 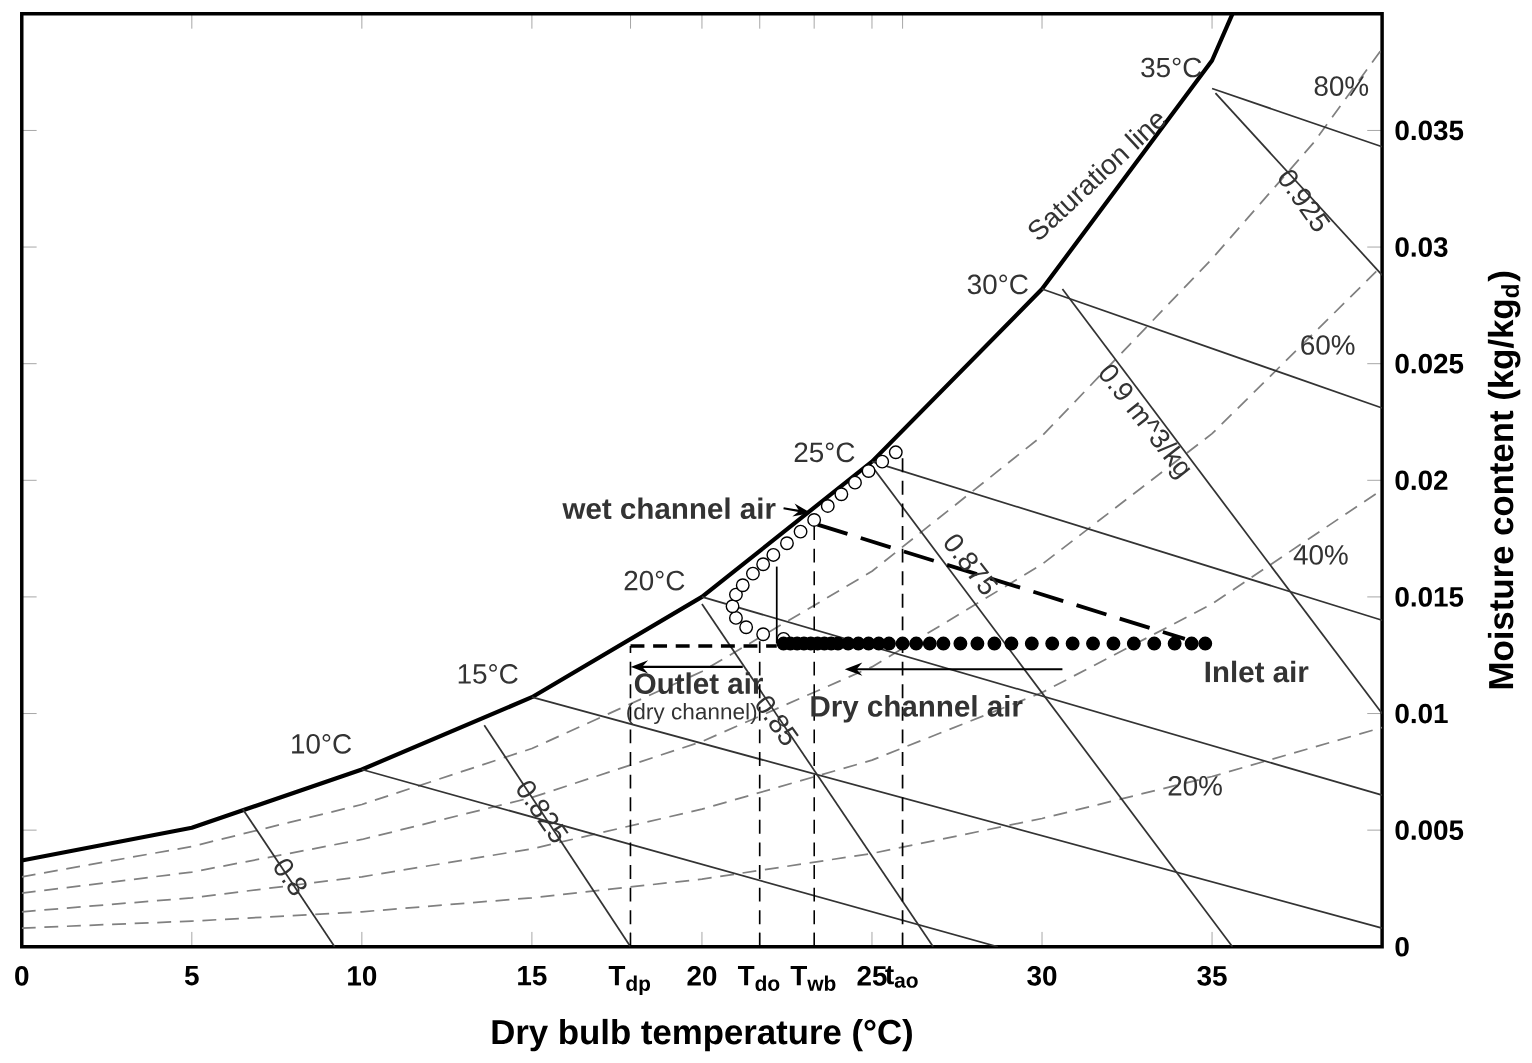 What do you see at coordinates (702, 976) in the screenshot?
I see `x-tick-label: 20` at bounding box center [702, 976].